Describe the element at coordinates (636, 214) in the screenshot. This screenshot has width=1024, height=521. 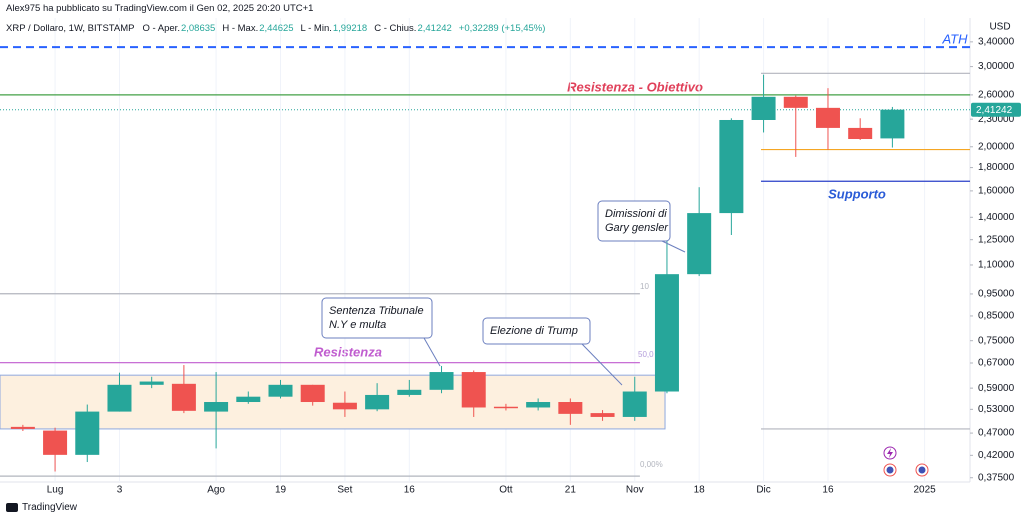
I see `callout-text: Dimissioni di` at that location.